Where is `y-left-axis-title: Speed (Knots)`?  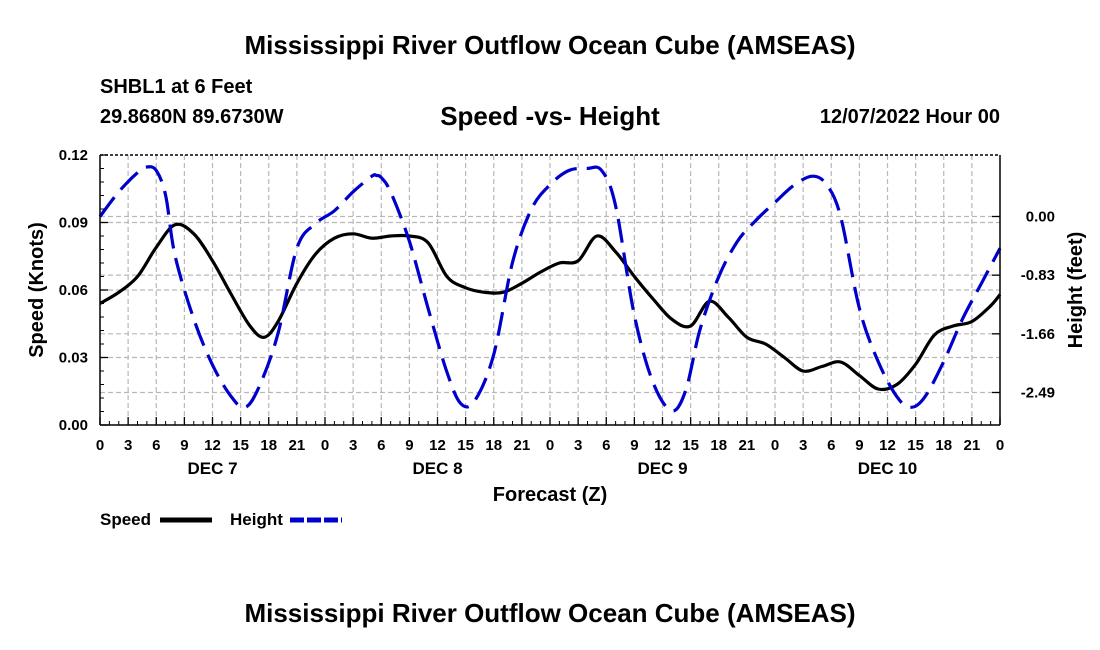 y-left-axis-title: Speed (Knots) is located at coordinates (37, 290).